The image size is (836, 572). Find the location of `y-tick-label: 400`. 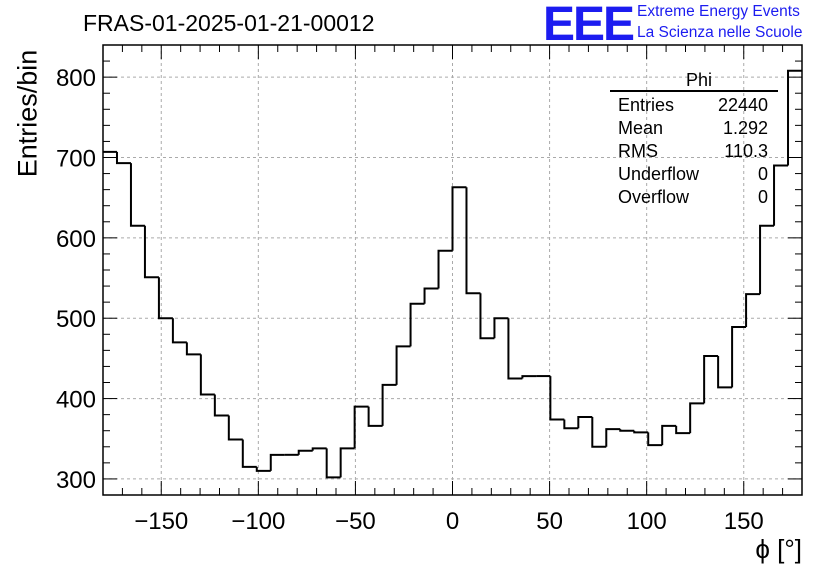

y-tick-label: 400 is located at coordinates (76, 400).